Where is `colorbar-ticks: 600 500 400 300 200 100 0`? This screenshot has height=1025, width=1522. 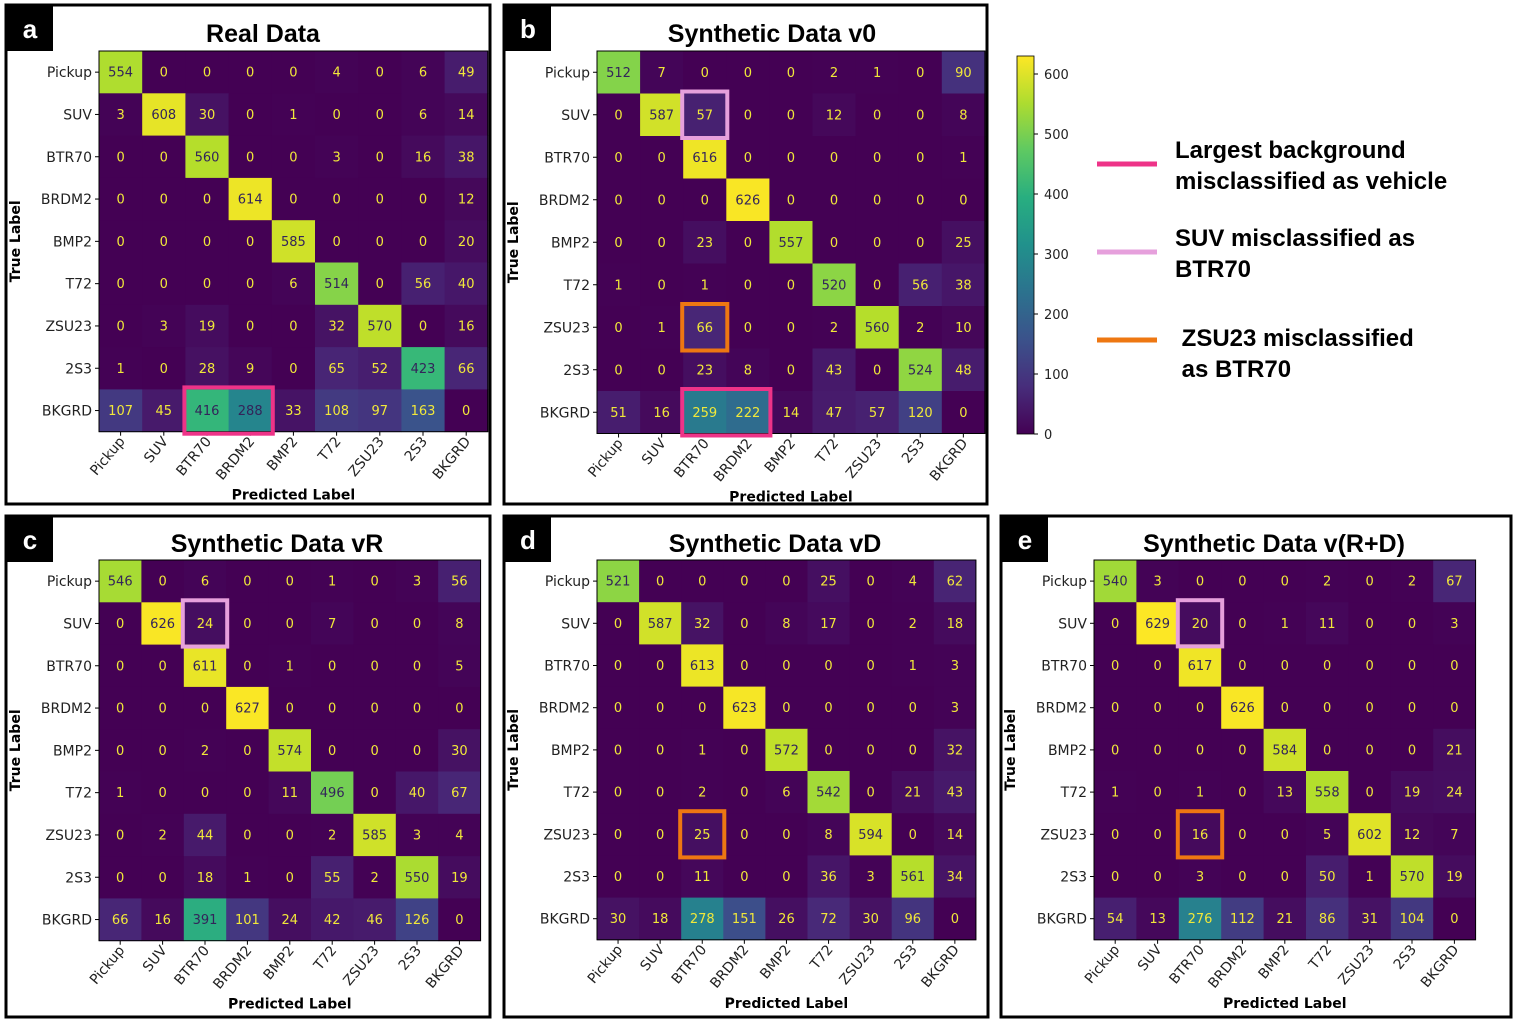 colorbar-ticks: 600 500 400 300 200 100 0 is located at coordinates (1051, 255).